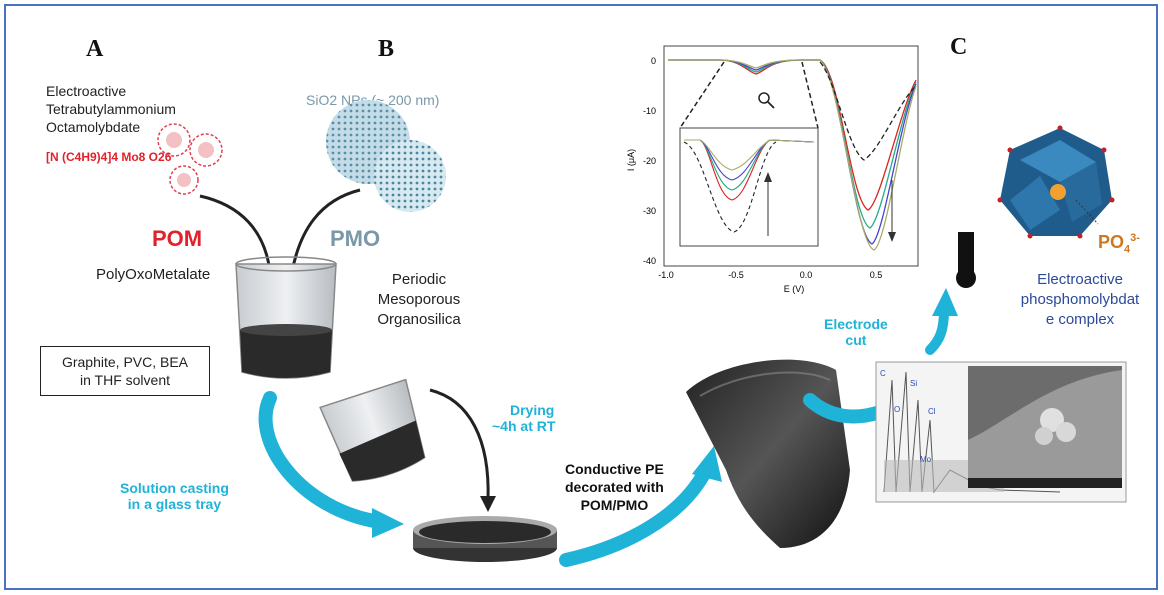 The width and height of the screenshot is (1164, 595). What do you see at coordinates (749, 187) in the screenshot?
I see `voltammogram-inset` at bounding box center [749, 187].